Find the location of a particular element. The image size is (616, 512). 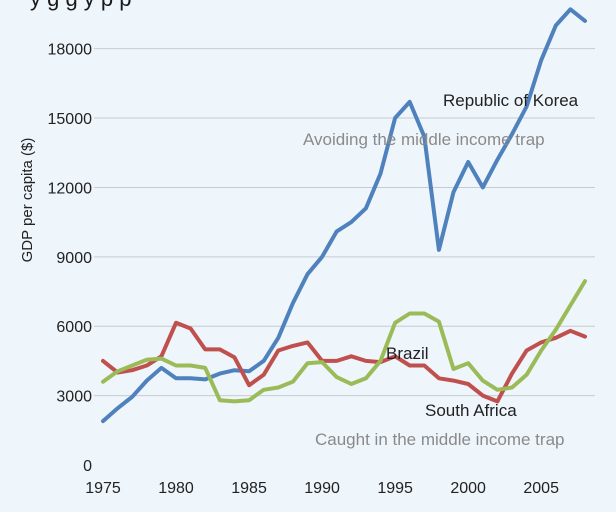

annotation-avoiding-trap: Avoiding the middle income trap is located at coordinates (424, 139).